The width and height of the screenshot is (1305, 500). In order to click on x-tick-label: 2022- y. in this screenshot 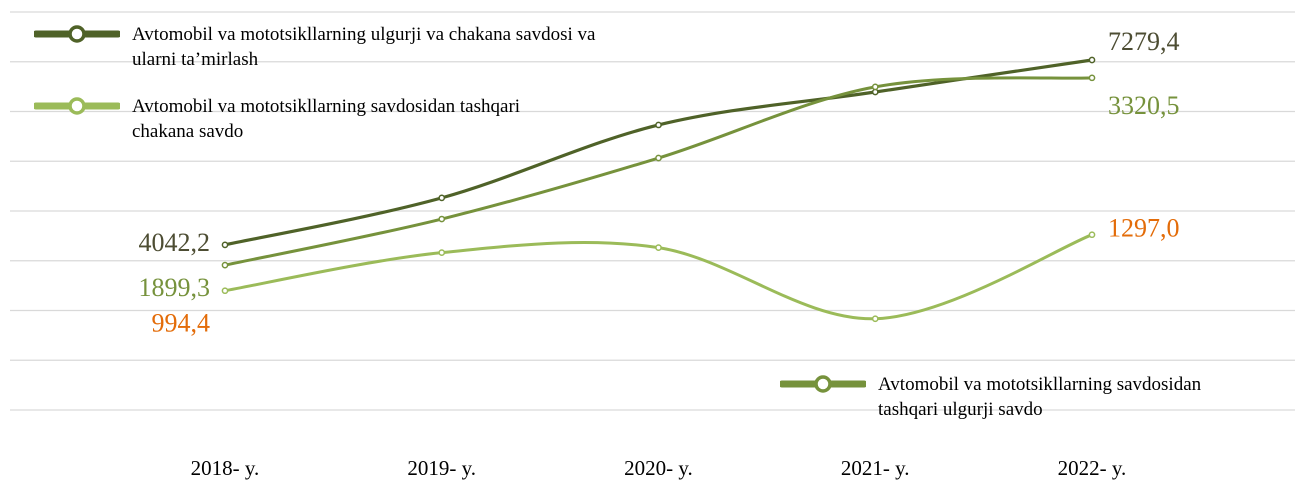, I will do `click(1092, 468)`.